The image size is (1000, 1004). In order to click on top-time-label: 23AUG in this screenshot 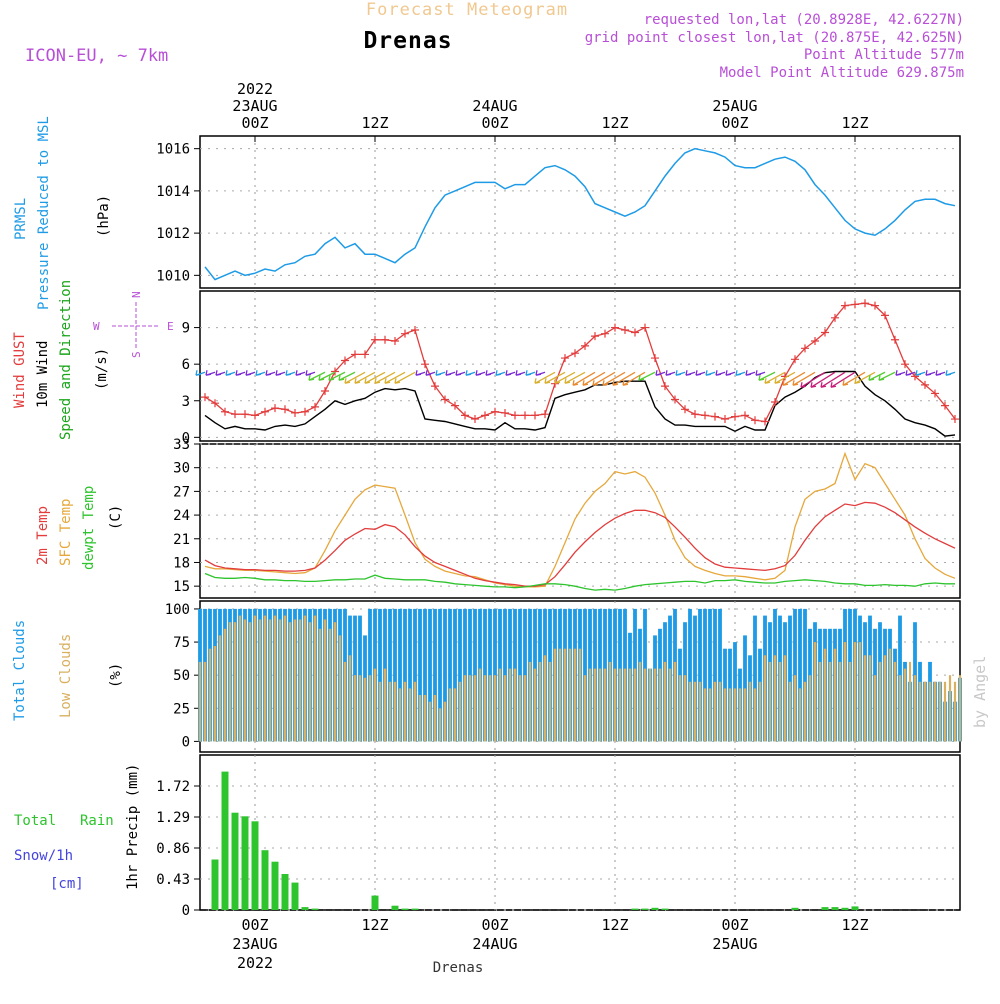, I will do `click(254, 106)`.